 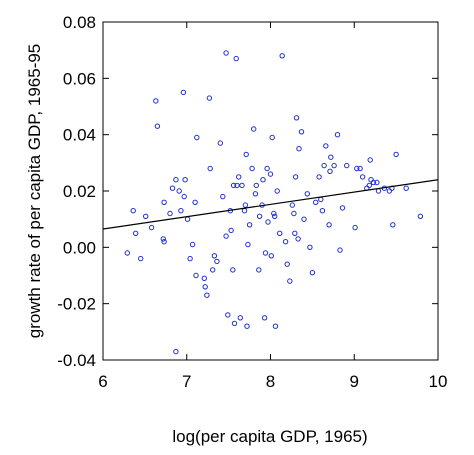 What do you see at coordinates (79, 135) in the screenshot?
I see `y-tick-label: 0.04` at bounding box center [79, 135].